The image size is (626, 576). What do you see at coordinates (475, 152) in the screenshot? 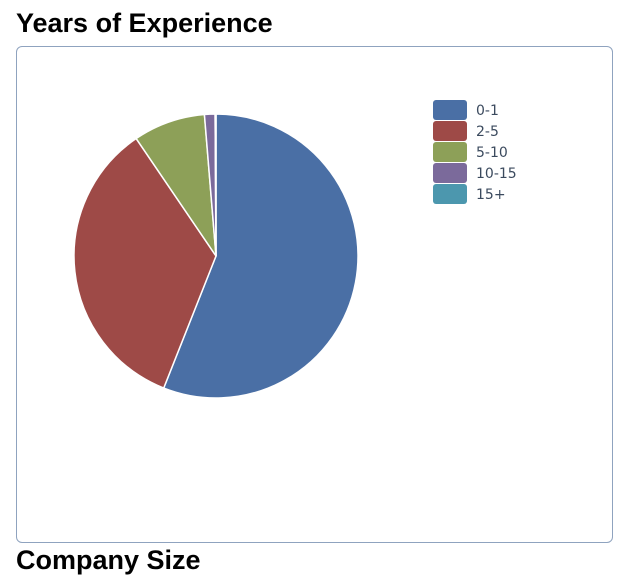
I see `chart-legend: 0-1 2-5 5-10 10-15 15+` at bounding box center [475, 152].